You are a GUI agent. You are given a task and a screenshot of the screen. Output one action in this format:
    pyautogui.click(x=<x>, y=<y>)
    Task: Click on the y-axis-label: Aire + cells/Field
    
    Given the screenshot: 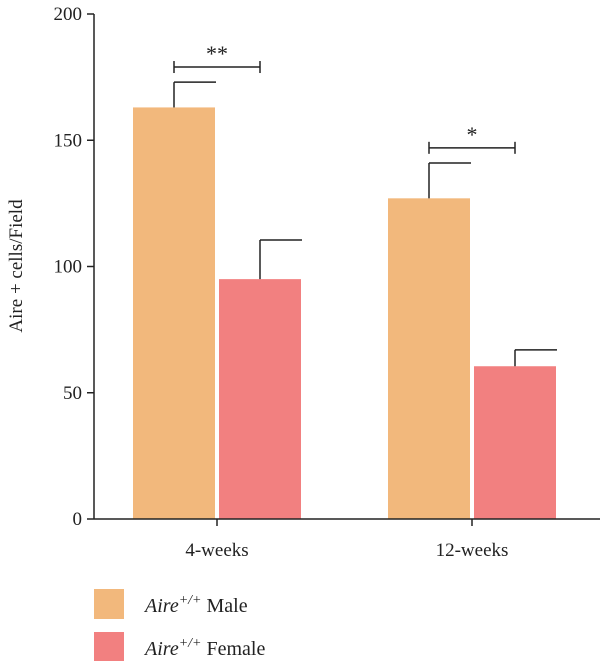 What is the action you would take?
    pyautogui.click(x=16, y=266)
    